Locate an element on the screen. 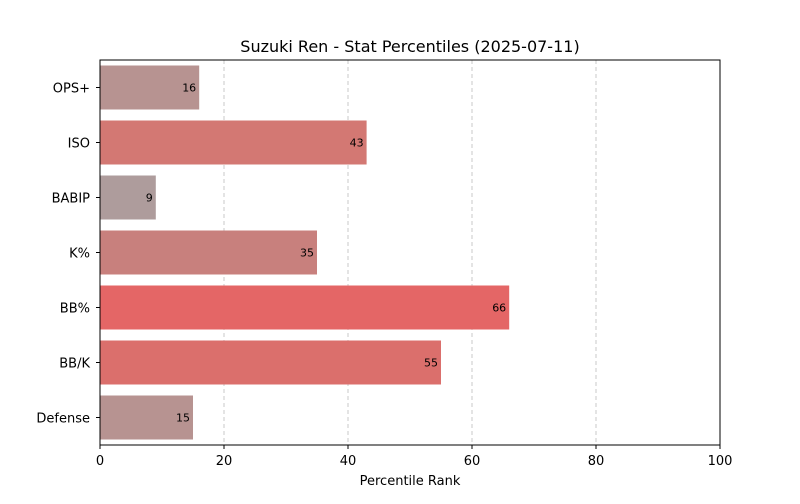 This screenshot has width=800, height=504. y-axis-ticks: OPS+ ISO BABIP K% BB% BB/K Defense is located at coordinates (68, 254).